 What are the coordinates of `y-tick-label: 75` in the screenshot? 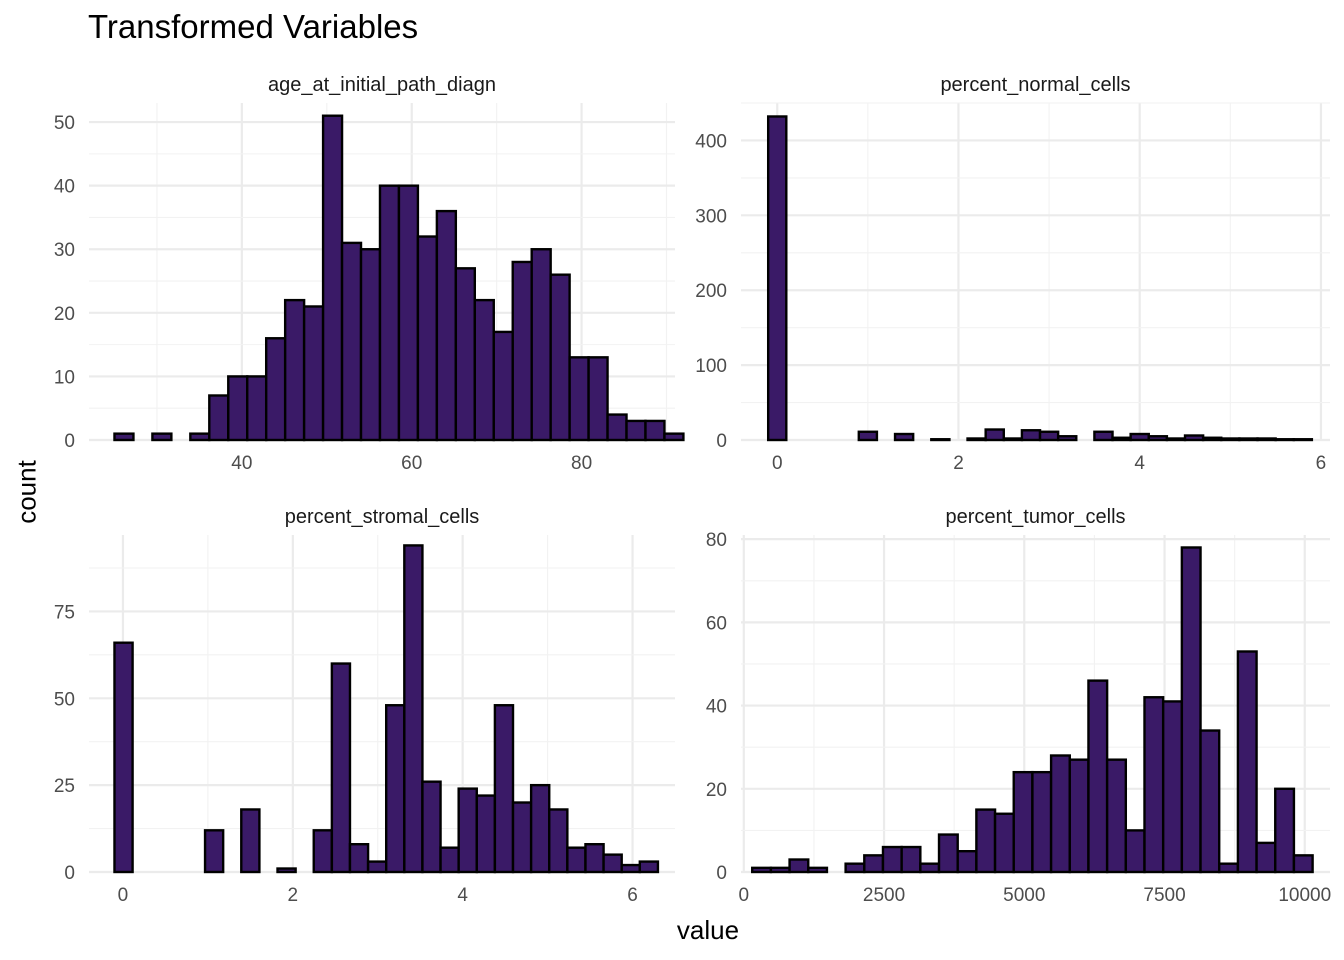 It's located at (64, 612).